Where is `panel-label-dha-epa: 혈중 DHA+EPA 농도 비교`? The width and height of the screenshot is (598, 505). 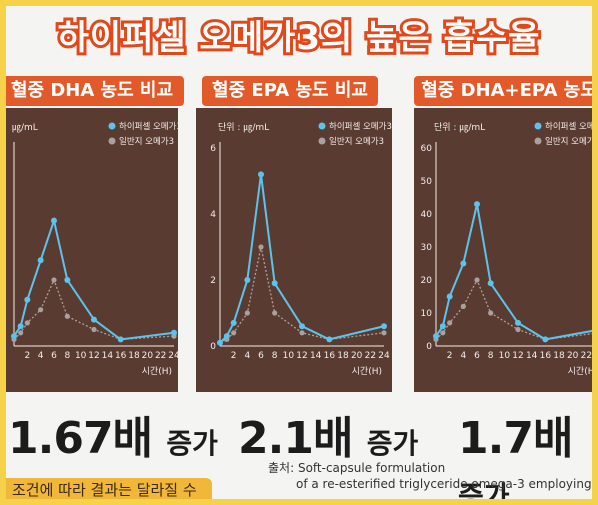 panel-label-dha-epa: 혈중 DHA+EPA 농도 비교 is located at coordinates (503, 103).